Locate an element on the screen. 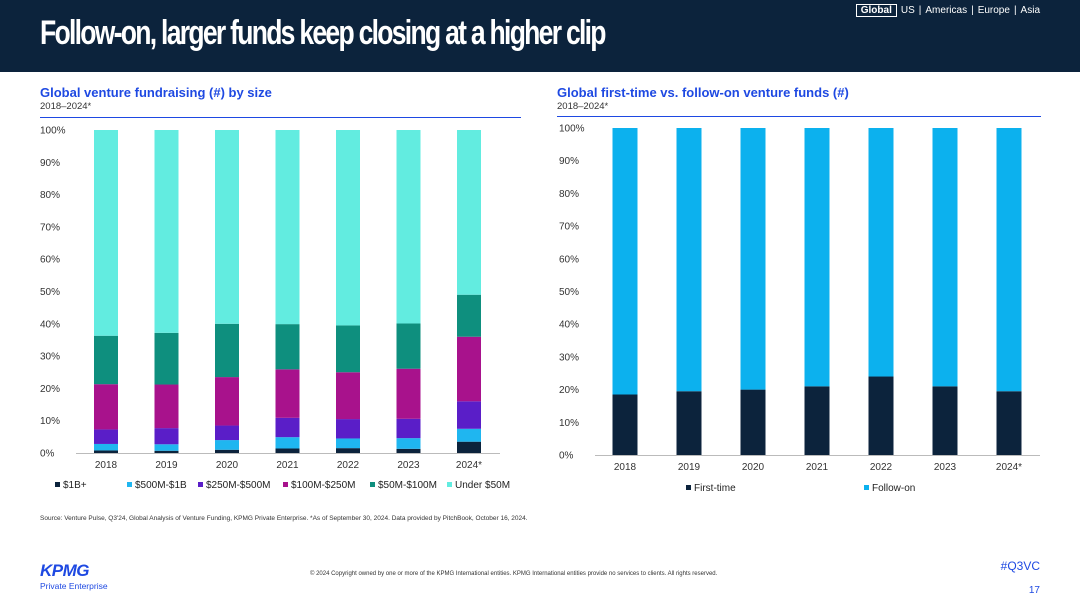  region-europe-tab: Europe is located at coordinates (993, 10).